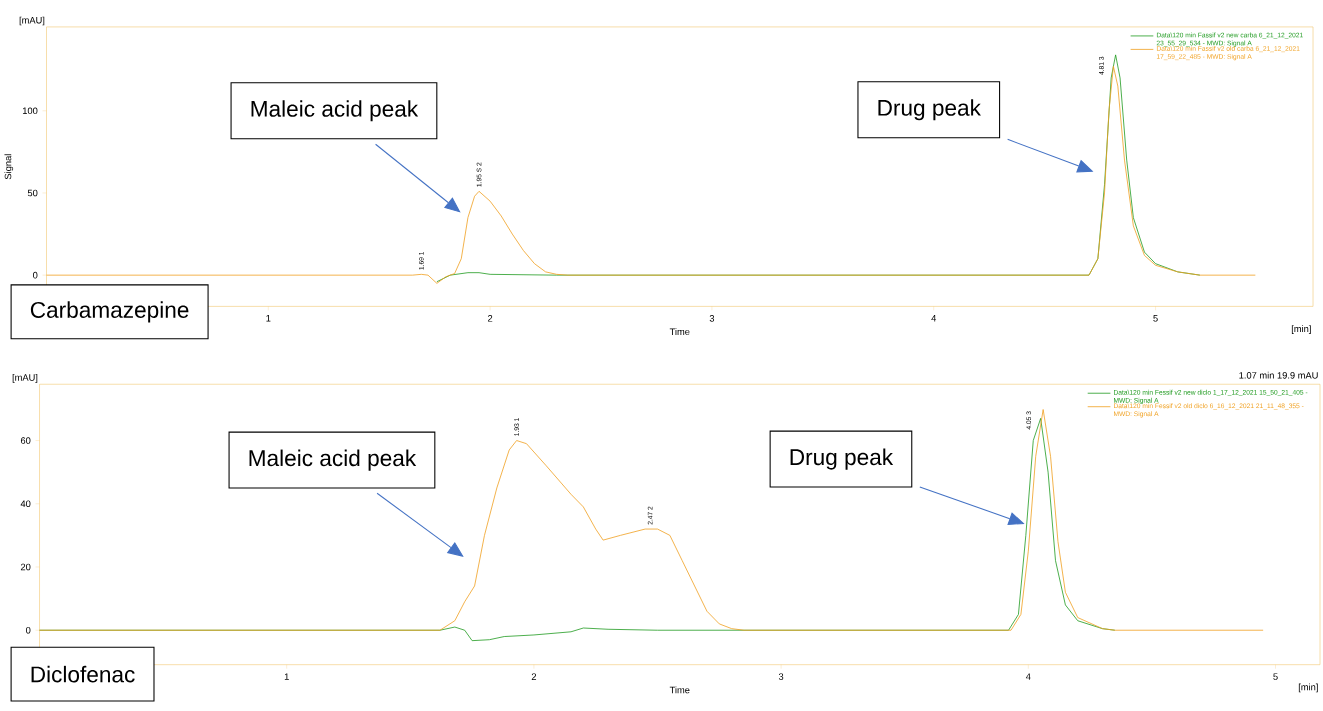 The height and width of the screenshot is (711, 1323). I want to click on y-tick-label: 40, so click(25, 504).